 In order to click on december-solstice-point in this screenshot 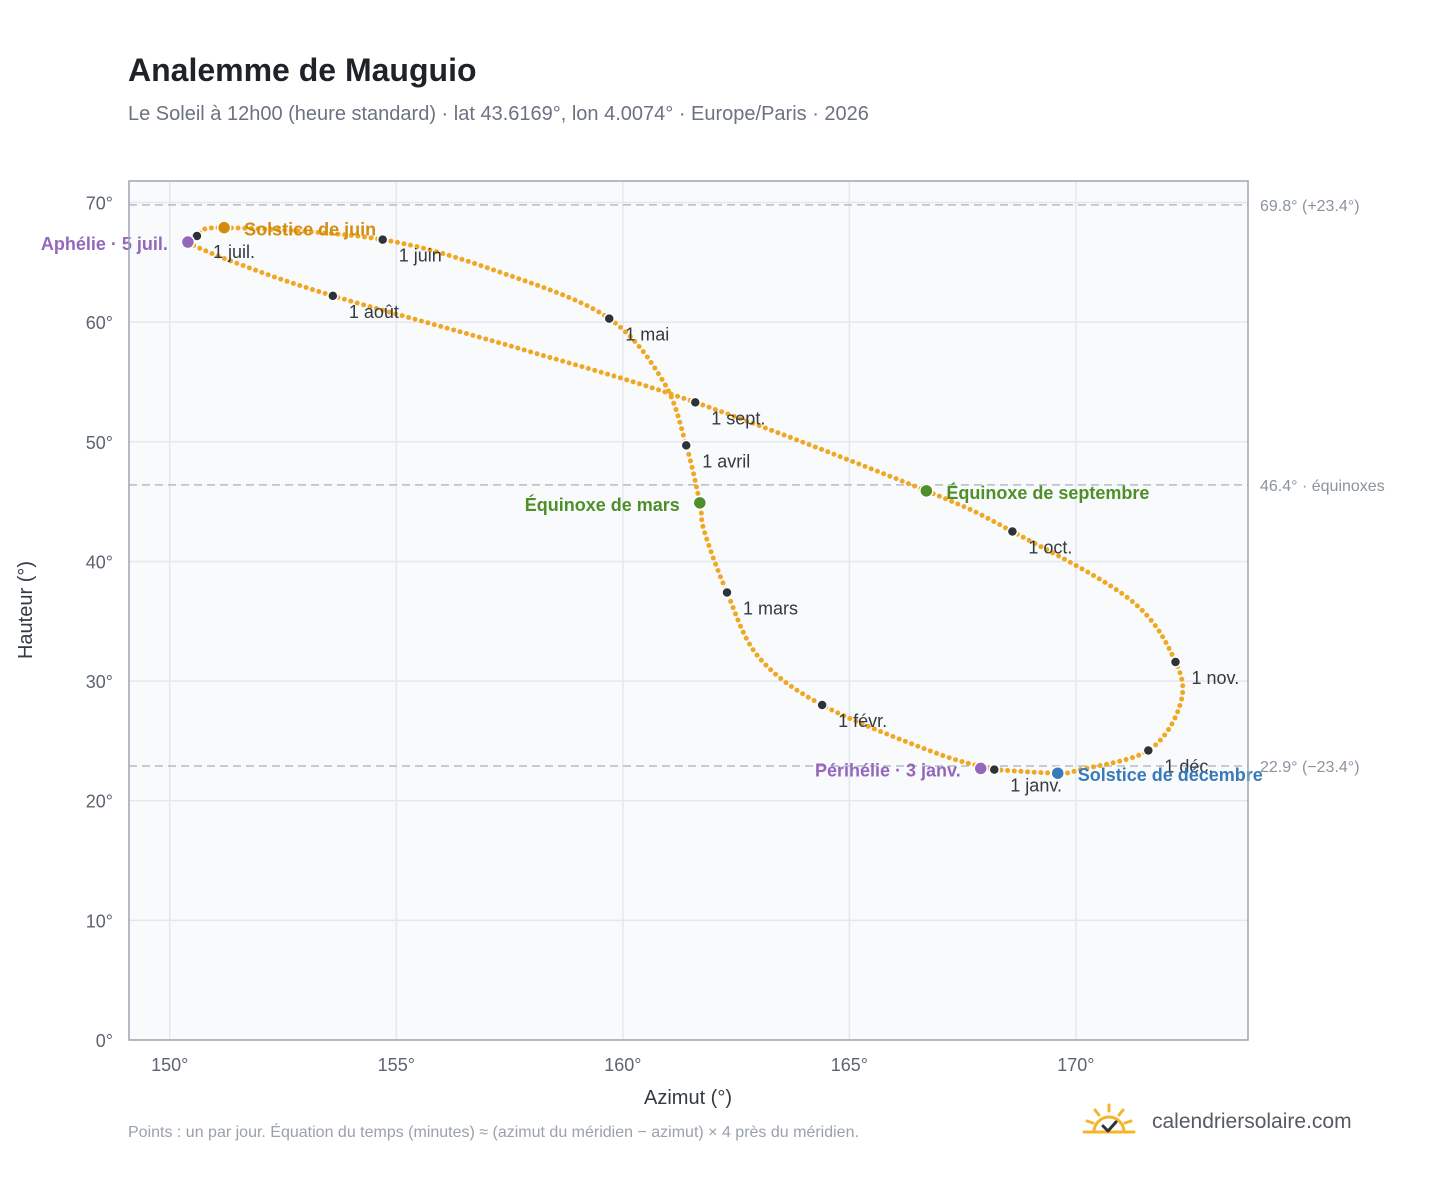, I will do `click(1057, 773)`.